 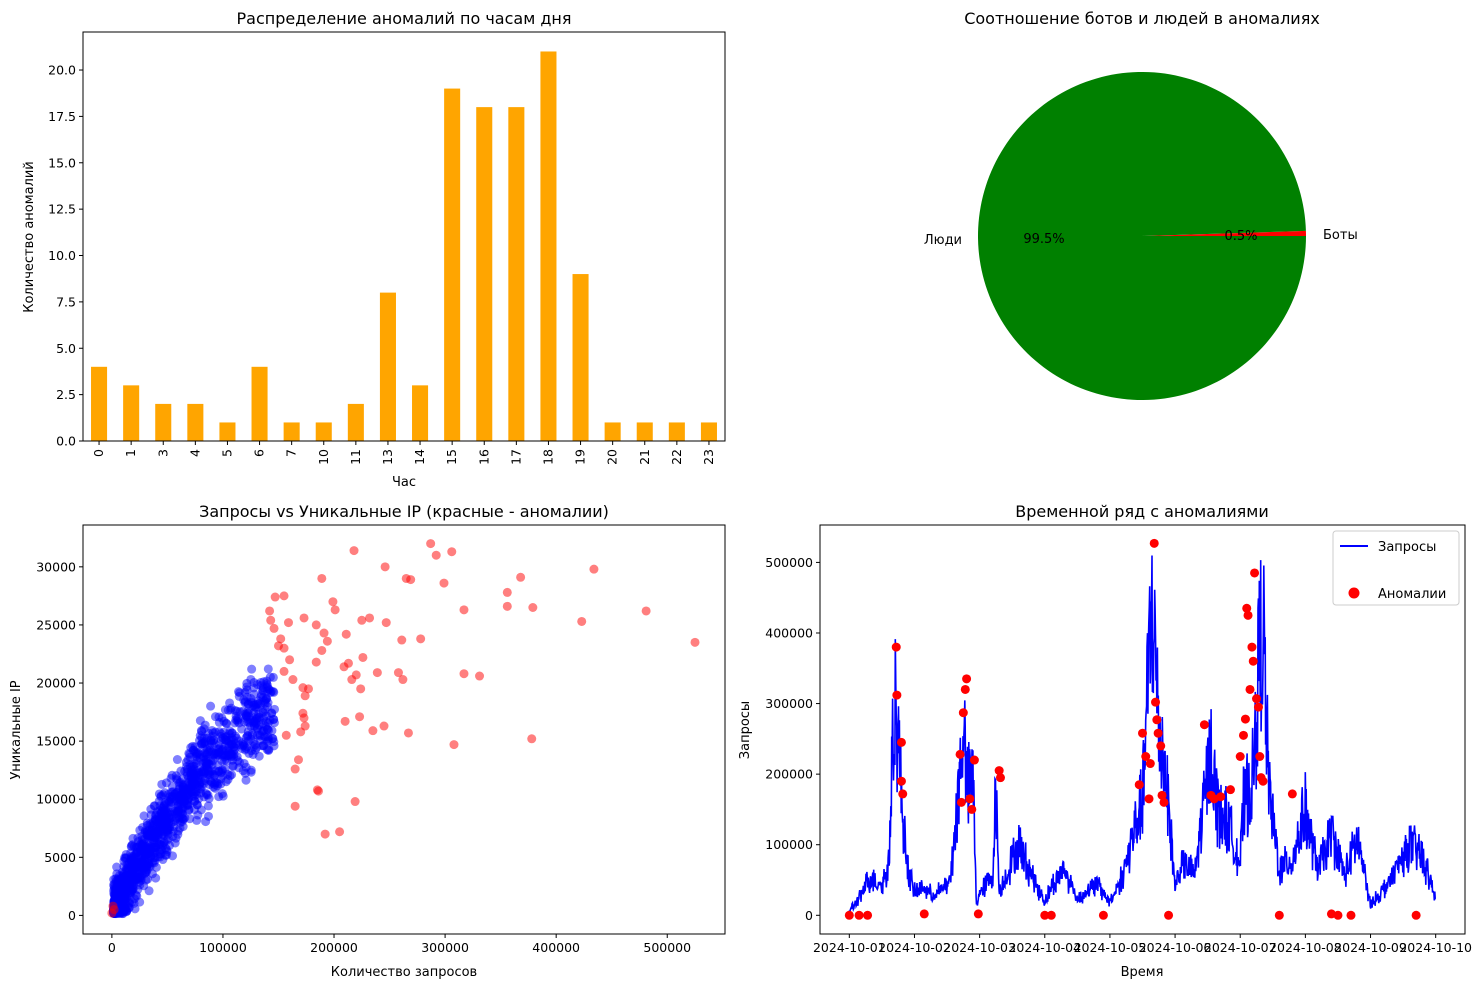 I want to click on timeseries-line, so click(x=1142, y=734).